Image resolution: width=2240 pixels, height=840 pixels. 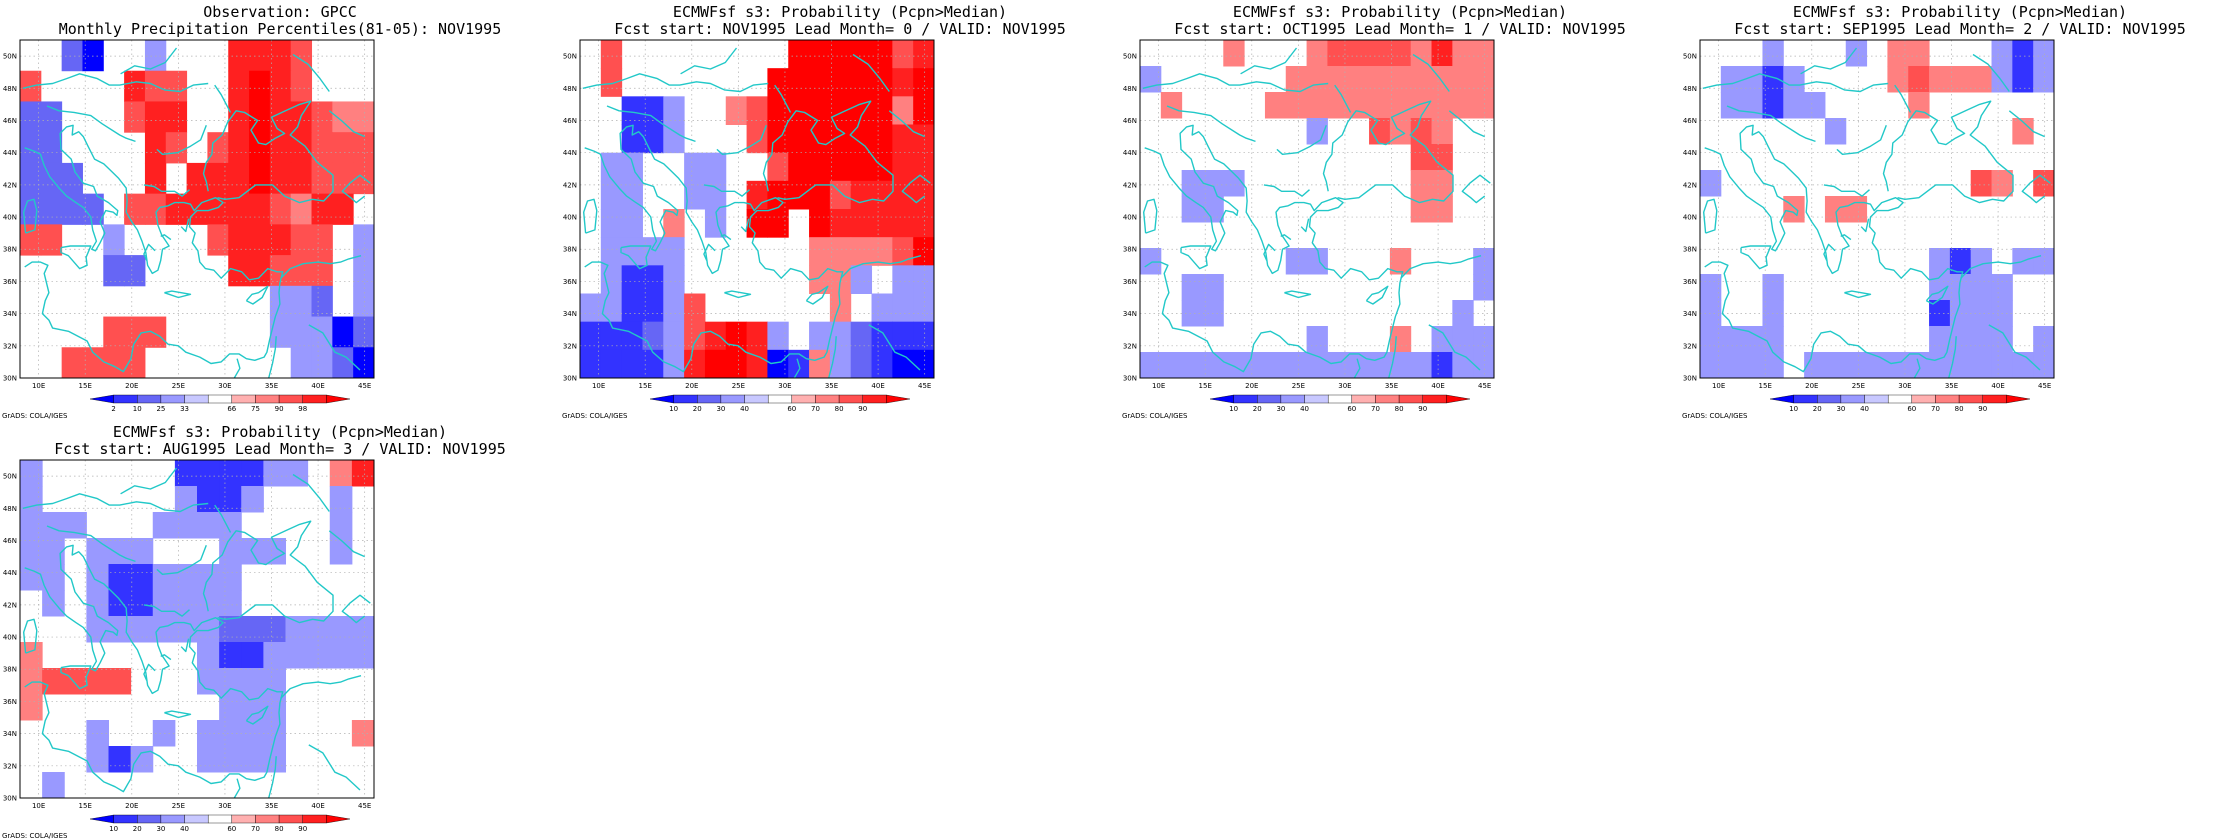 I want to click on colorbar: 10 20 30 40 60 70 80 90, so click(x=1340, y=403).